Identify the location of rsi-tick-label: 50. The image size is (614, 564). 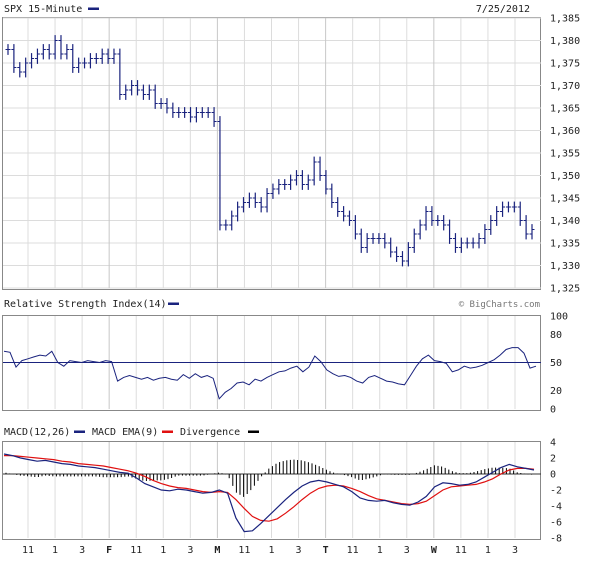
(556, 363).